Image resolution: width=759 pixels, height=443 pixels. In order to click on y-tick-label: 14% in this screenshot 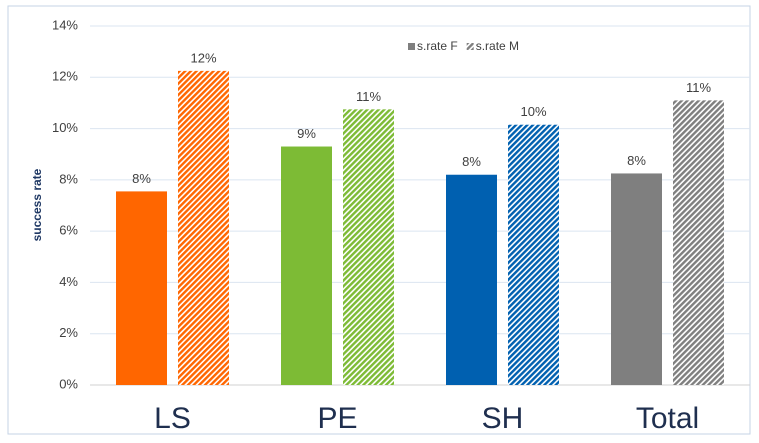, I will do `click(65, 24)`.